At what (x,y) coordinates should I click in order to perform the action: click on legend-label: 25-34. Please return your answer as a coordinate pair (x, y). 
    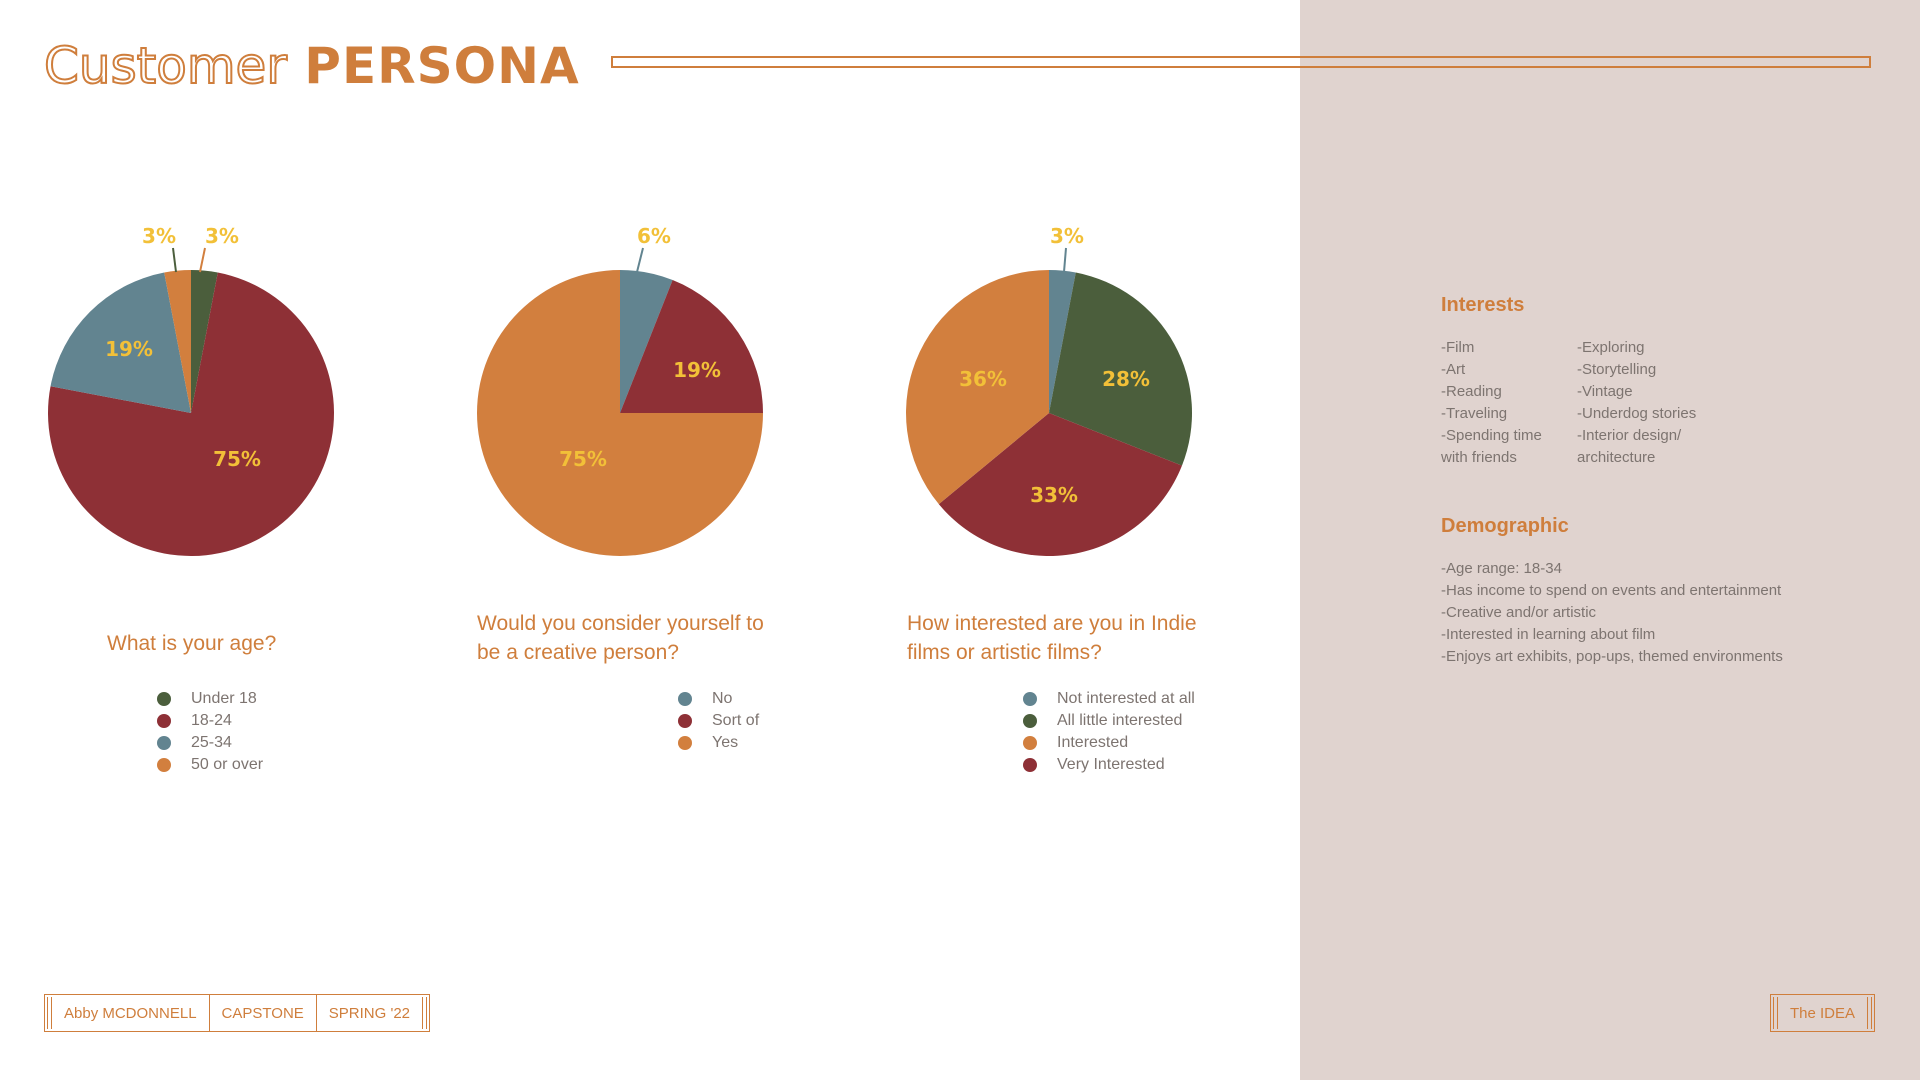
    Looking at the image, I should click on (211, 742).